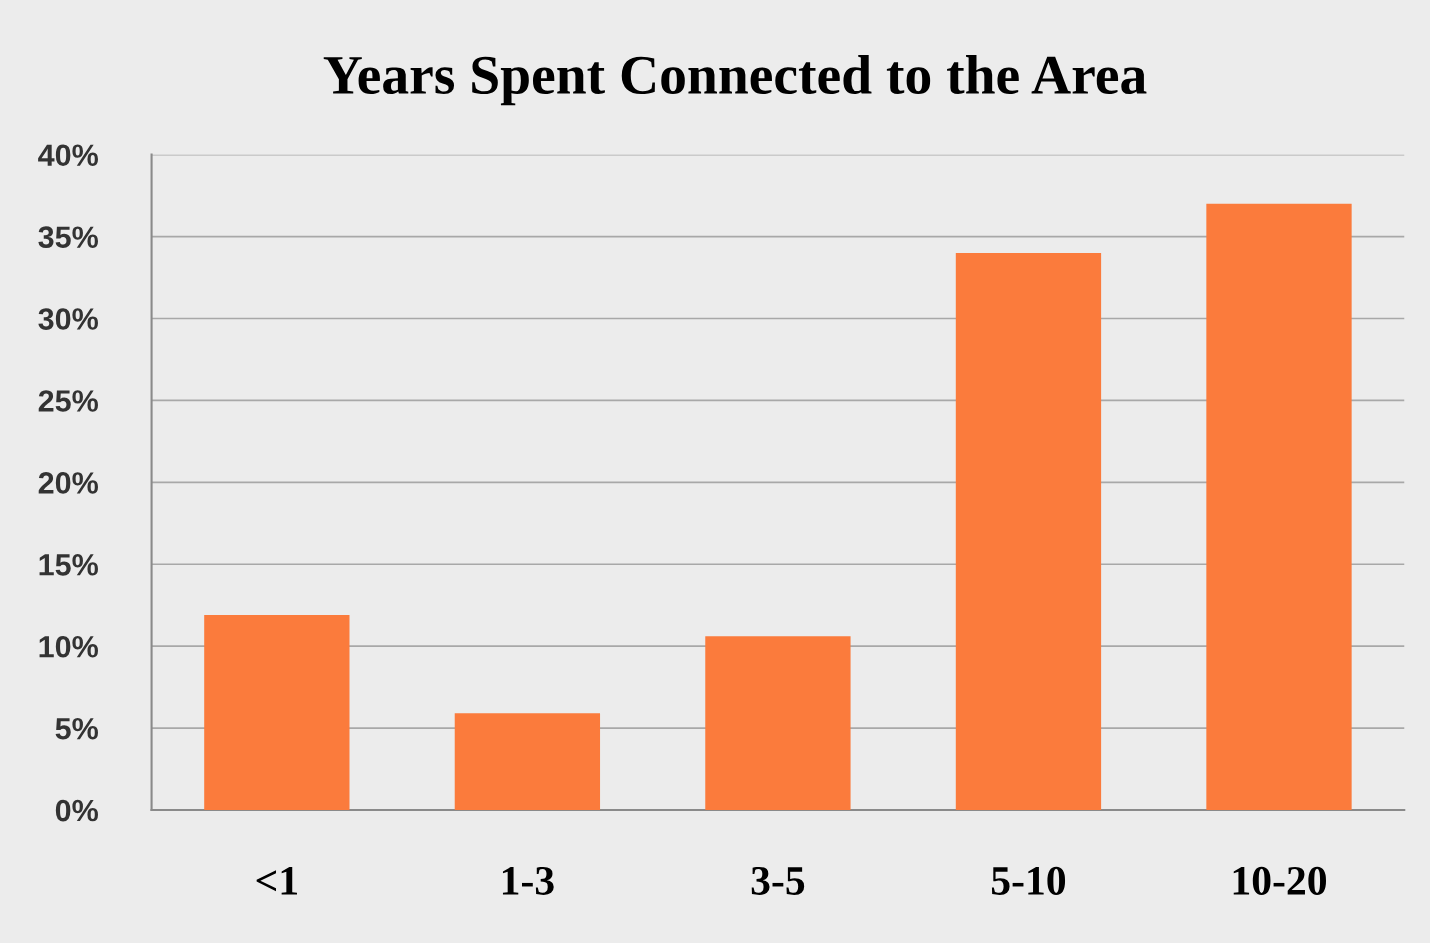  What do you see at coordinates (778, 880) in the screenshot?
I see `x-tick-label: 3-5` at bounding box center [778, 880].